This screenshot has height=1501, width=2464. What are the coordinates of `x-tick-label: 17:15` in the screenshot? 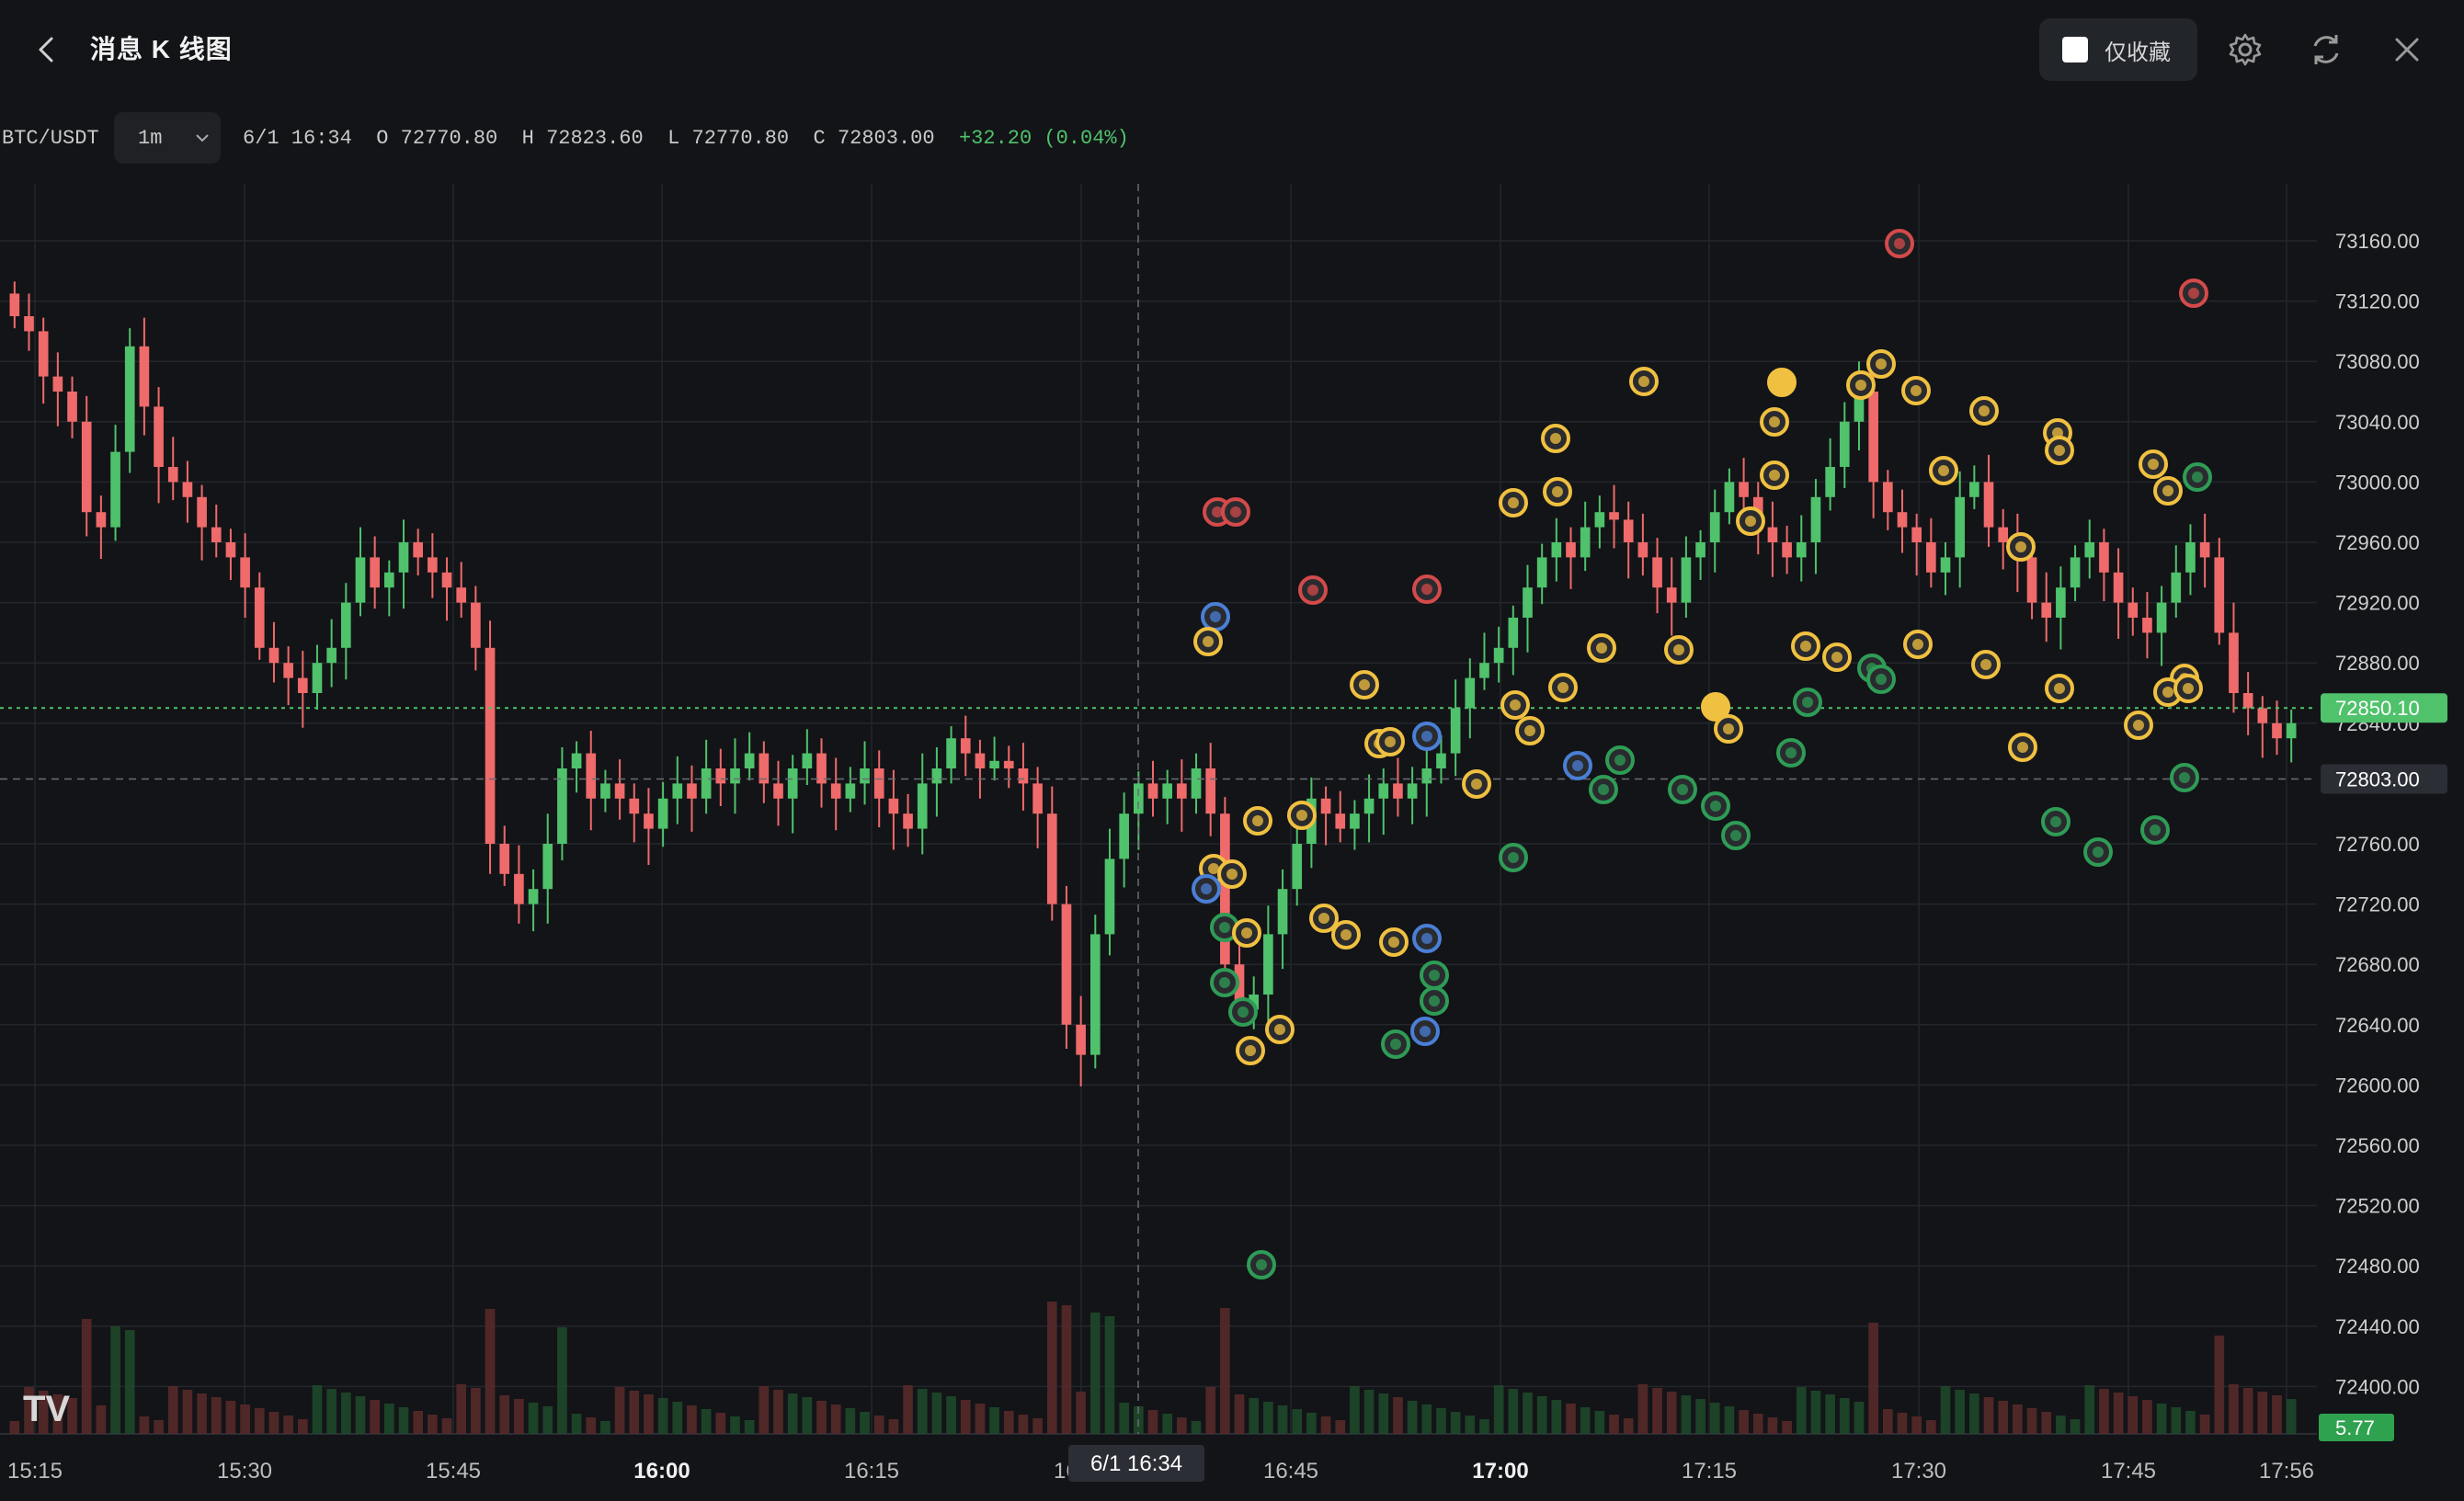 It's located at (1709, 1471).